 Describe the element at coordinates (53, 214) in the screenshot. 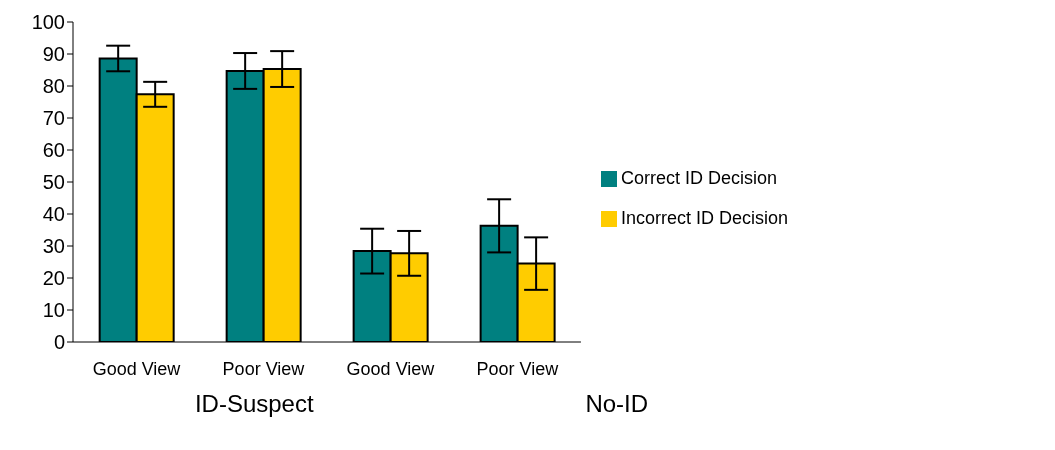

I see `y-tick-label: 40` at that location.